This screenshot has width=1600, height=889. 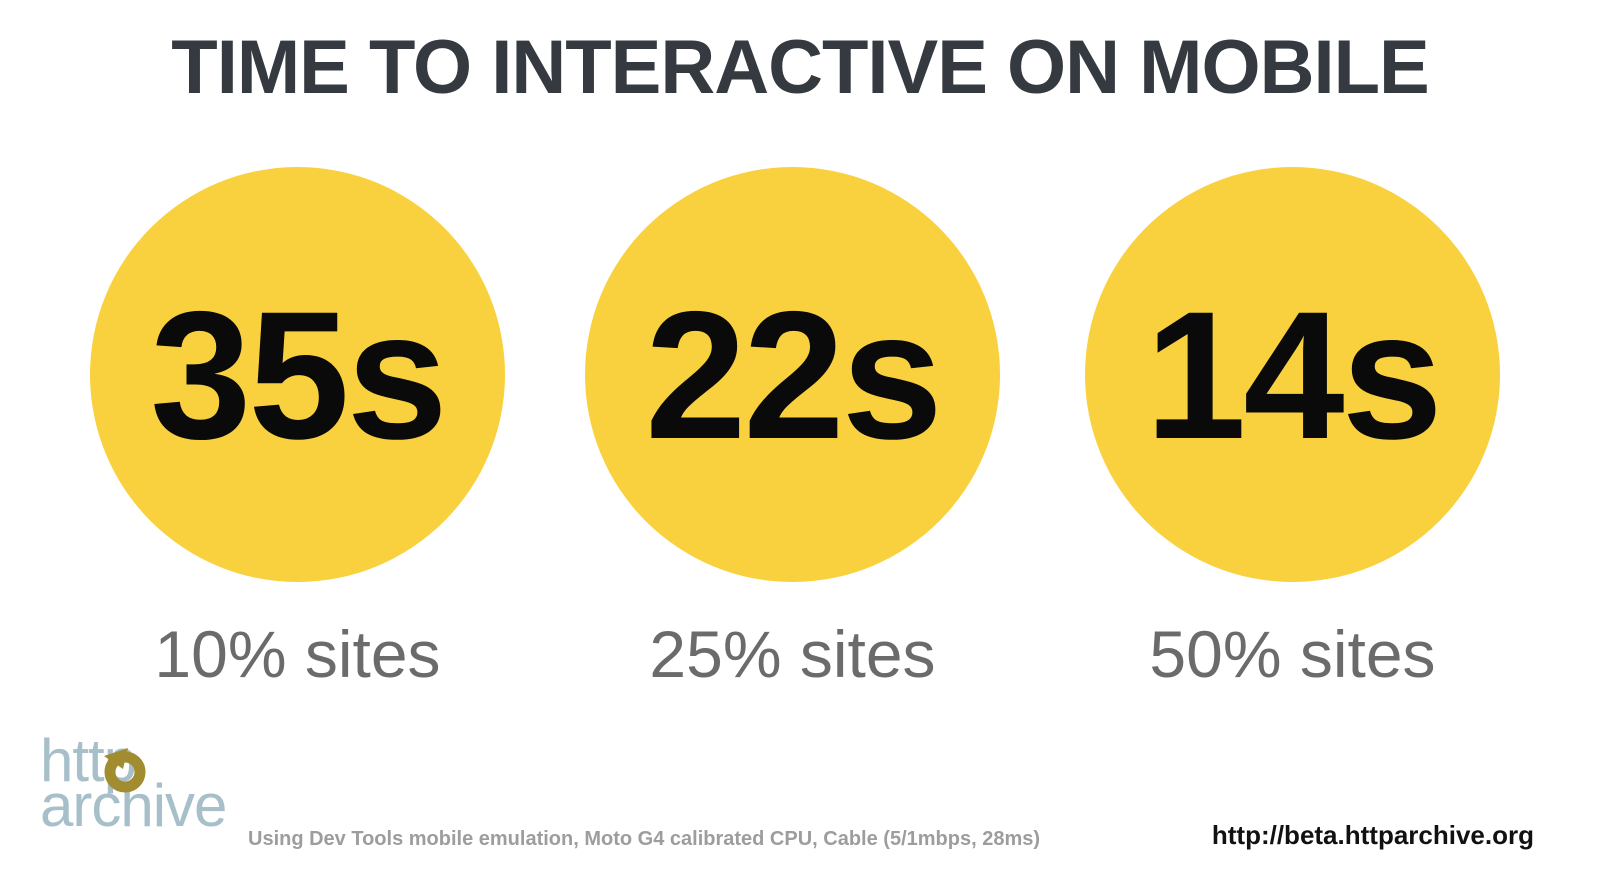 What do you see at coordinates (297, 654) in the screenshot?
I see `stat-label-10th: 10% sites` at bounding box center [297, 654].